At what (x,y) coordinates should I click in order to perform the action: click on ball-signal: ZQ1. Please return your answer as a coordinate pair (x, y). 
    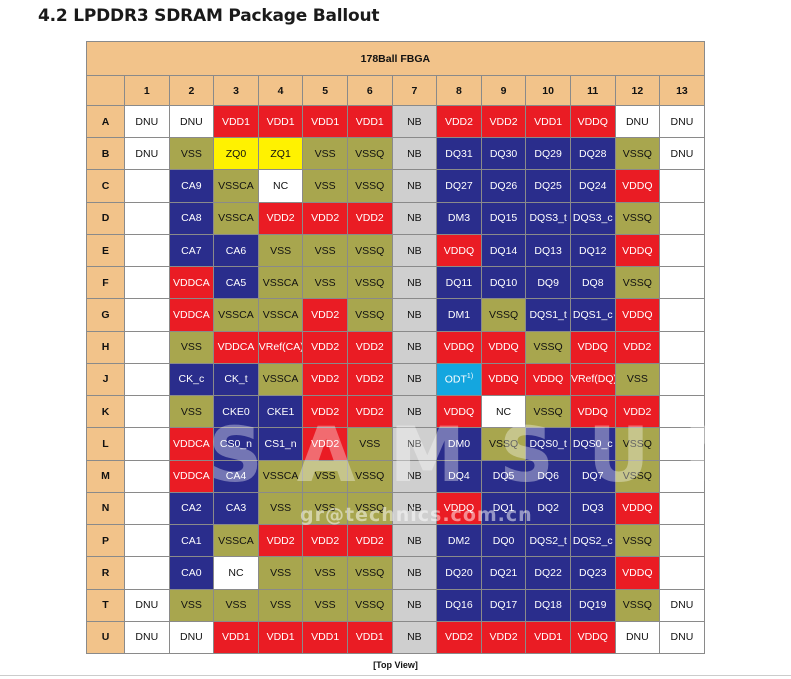
    Looking at the image, I should click on (280, 153).